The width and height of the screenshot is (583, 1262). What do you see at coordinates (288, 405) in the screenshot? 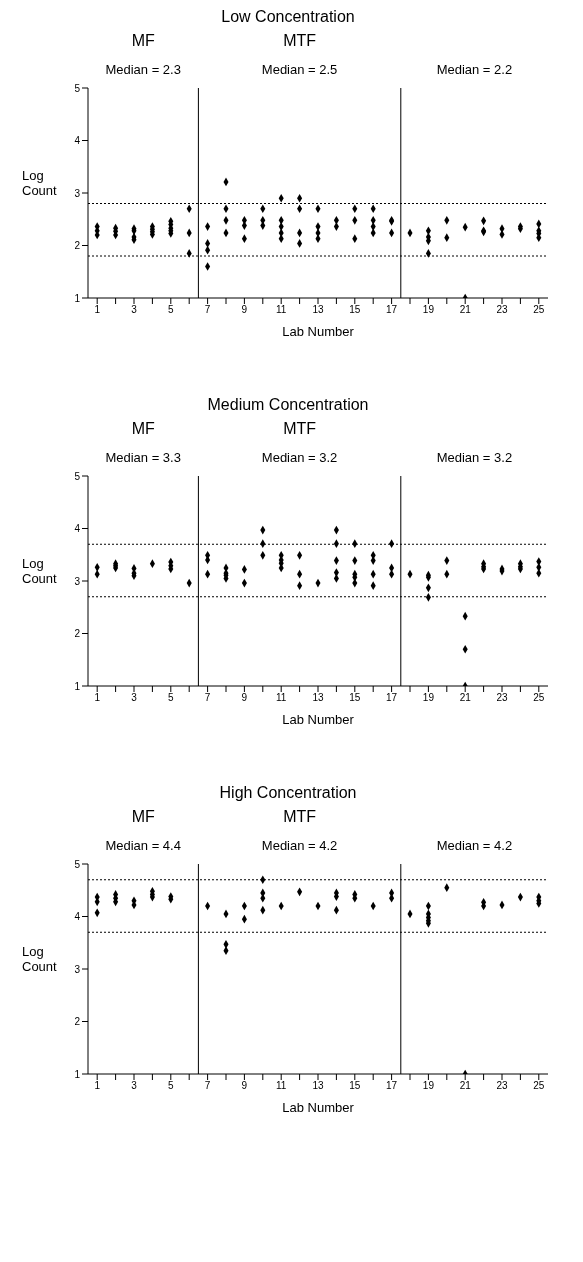
I see `chart-title: Medium Concentration` at bounding box center [288, 405].